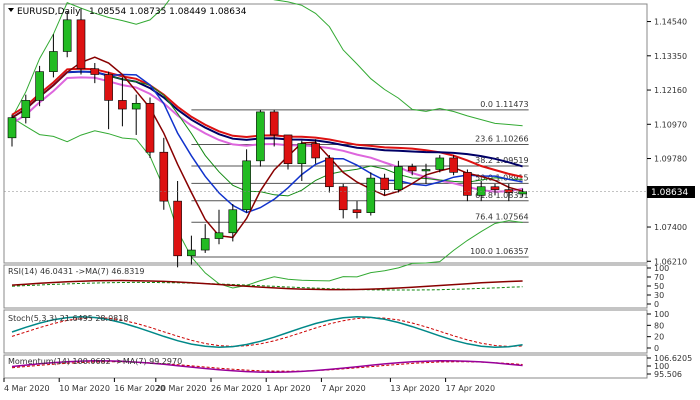 The height and width of the screenshot is (400, 700). What do you see at coordinates (673, 358) in the screenshot?
I see `momentum-tick-label: 106.6205` at bounding box center [673, 358].